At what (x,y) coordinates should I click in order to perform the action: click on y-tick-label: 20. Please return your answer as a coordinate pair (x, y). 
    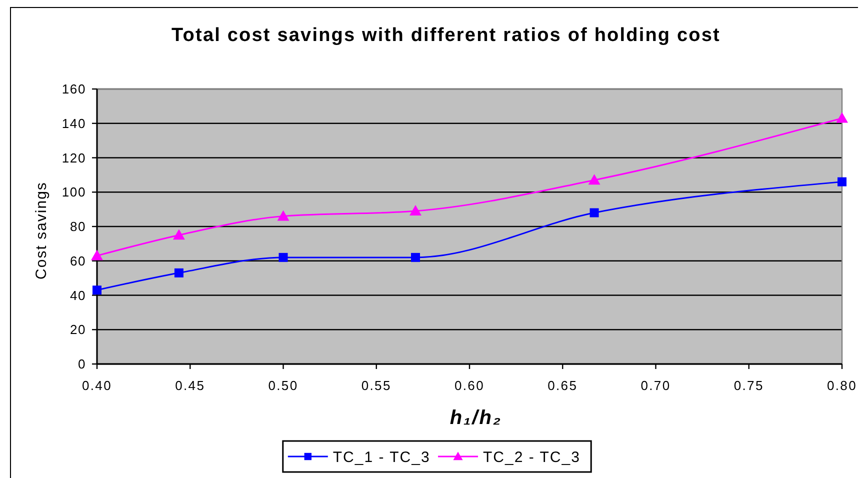
    Looking at the image, I should click on (78, 330).